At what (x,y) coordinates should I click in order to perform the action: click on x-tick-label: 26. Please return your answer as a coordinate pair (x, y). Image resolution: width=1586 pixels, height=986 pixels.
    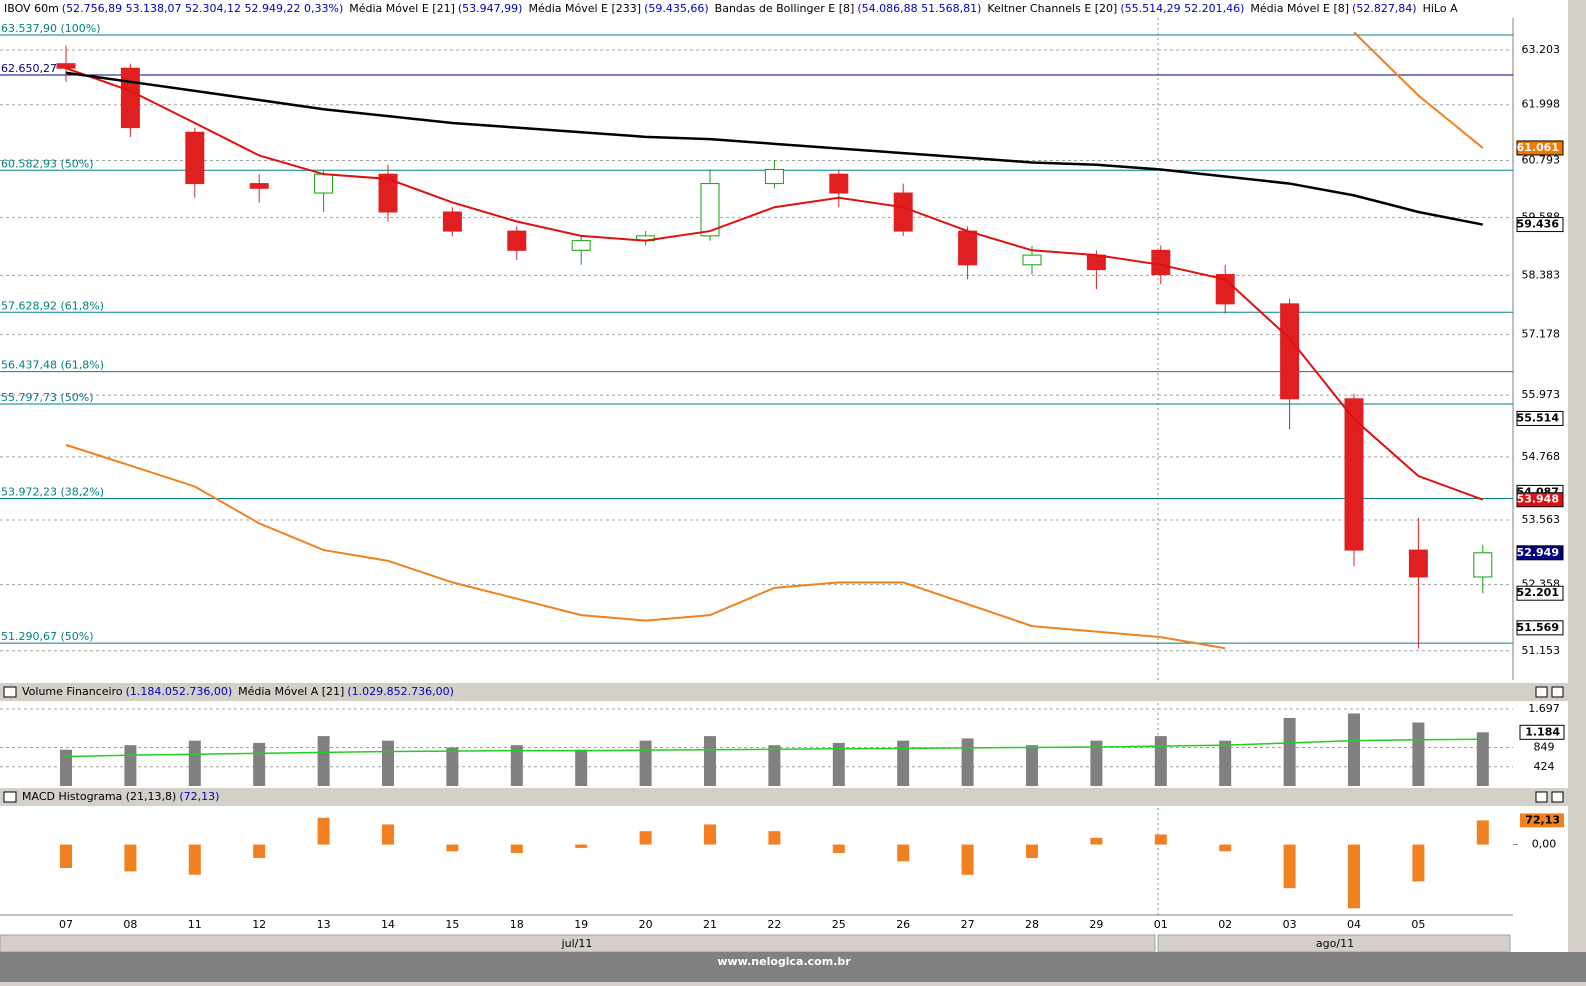
    Looking at the image, I should click on (903, 924).